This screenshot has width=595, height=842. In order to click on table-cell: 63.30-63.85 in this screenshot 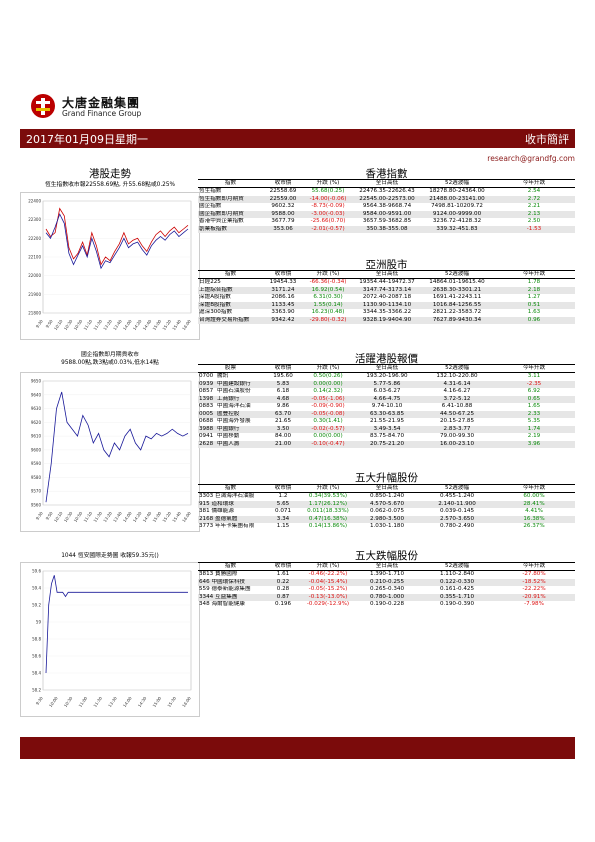, I will do `click(387, 414)`.